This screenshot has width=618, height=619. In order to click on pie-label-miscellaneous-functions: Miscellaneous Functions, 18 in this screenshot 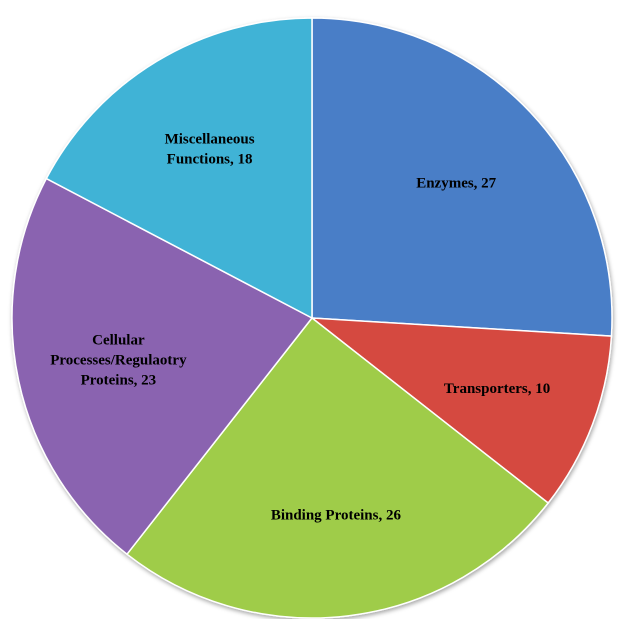, I will do `click(210, 150)`.